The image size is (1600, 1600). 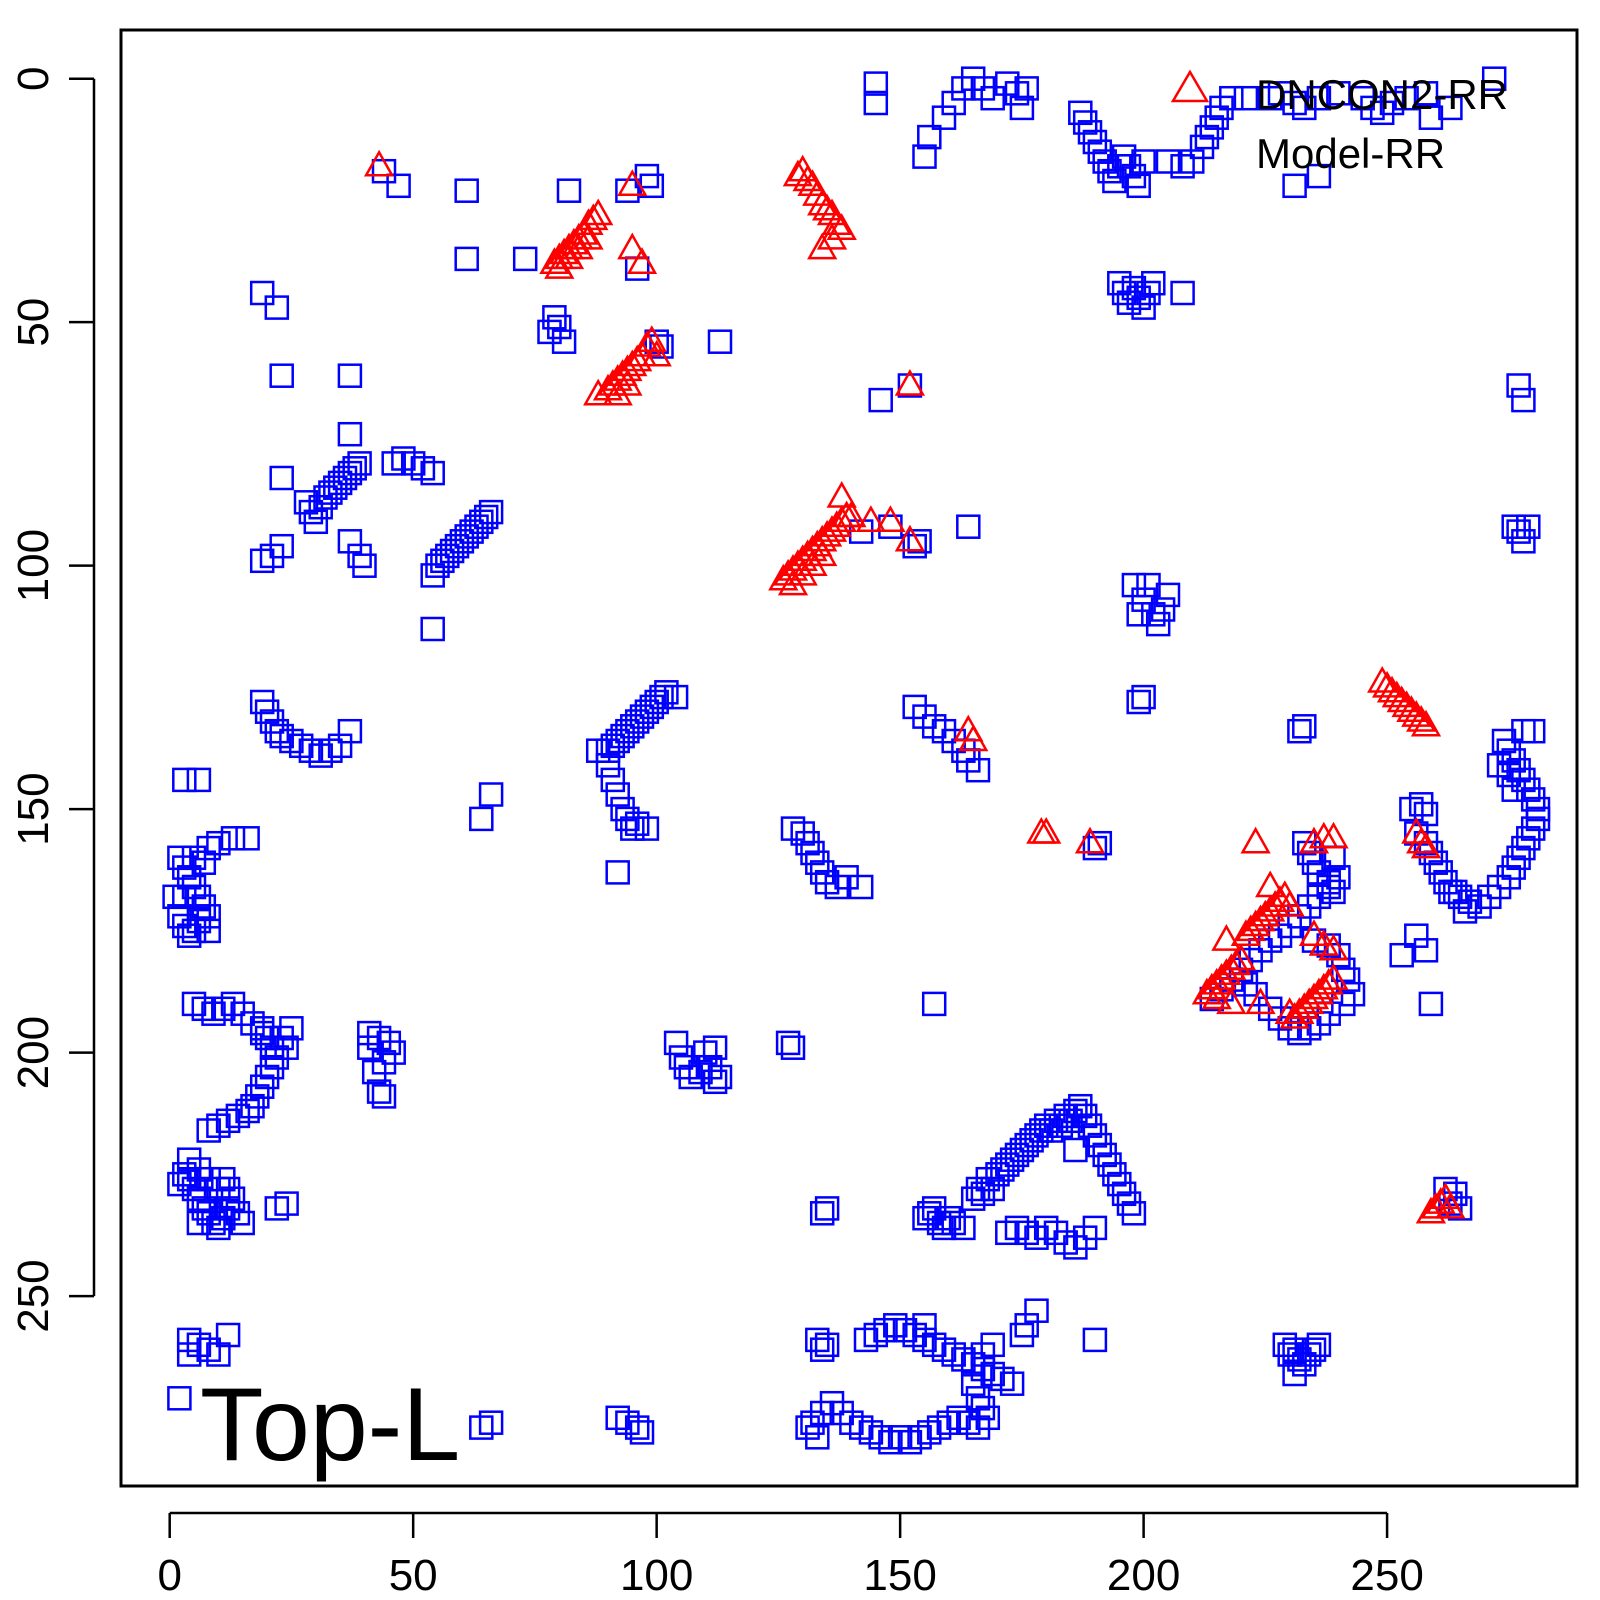 What do you see at coordinates (33, 78) in the screenshot?
I see `y-tick-label: 0` at bounding box center [33, 78].